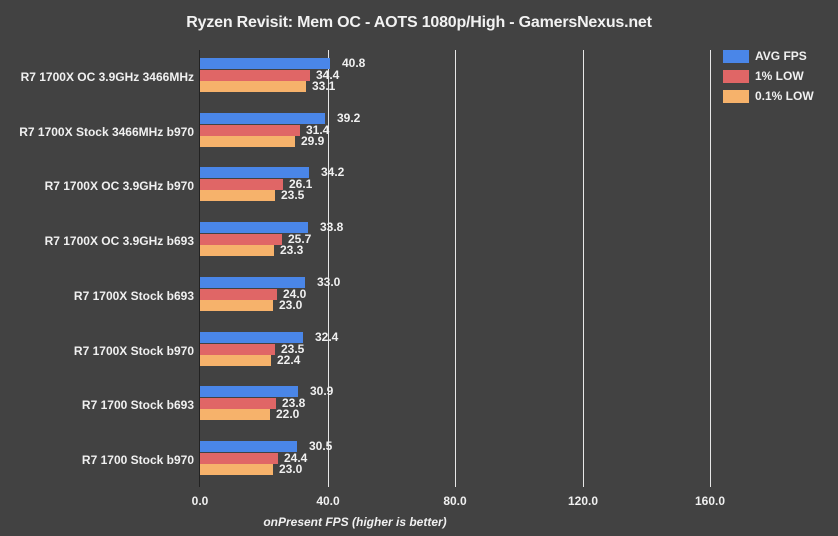  I want to click on value-label: 22.4, so click(289, 360).